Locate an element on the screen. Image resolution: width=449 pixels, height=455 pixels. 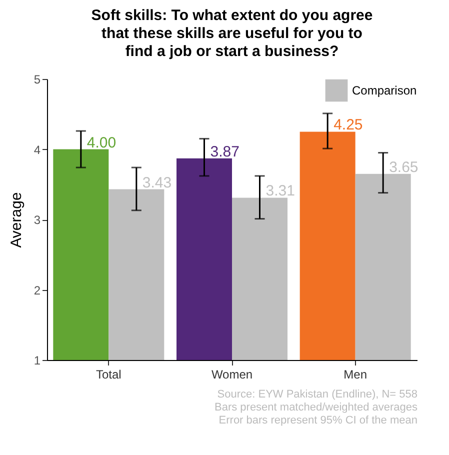
data-label: 3.65 is located at coordinates (403, 167).